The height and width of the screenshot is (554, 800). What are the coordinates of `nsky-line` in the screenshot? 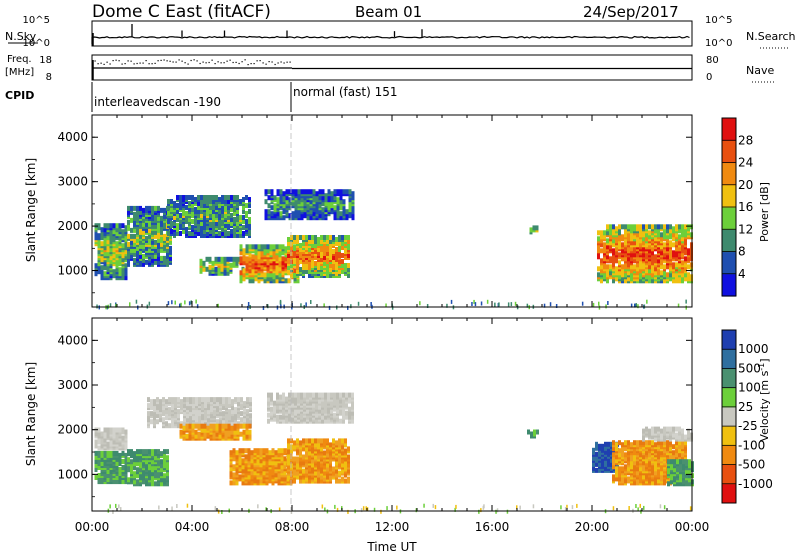 It's located at (390, 39).